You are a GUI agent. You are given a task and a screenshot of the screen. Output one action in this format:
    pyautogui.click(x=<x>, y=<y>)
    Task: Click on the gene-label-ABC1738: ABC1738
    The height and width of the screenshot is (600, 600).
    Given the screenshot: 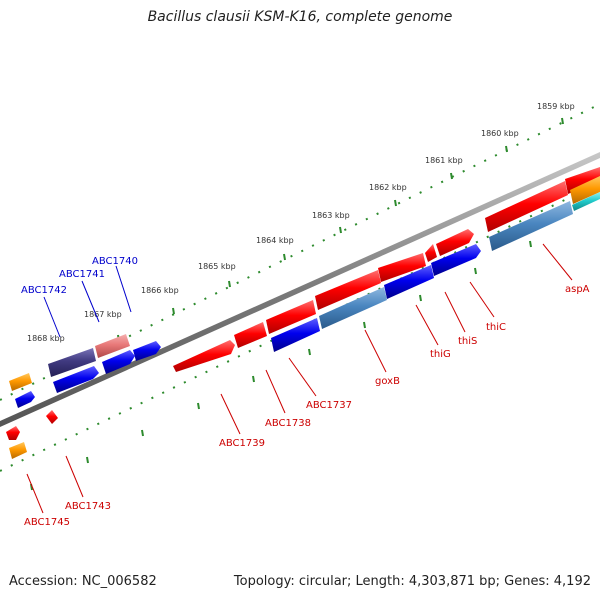 What is the action you would take?
    pyautogui.click(x=288, y=423)
    